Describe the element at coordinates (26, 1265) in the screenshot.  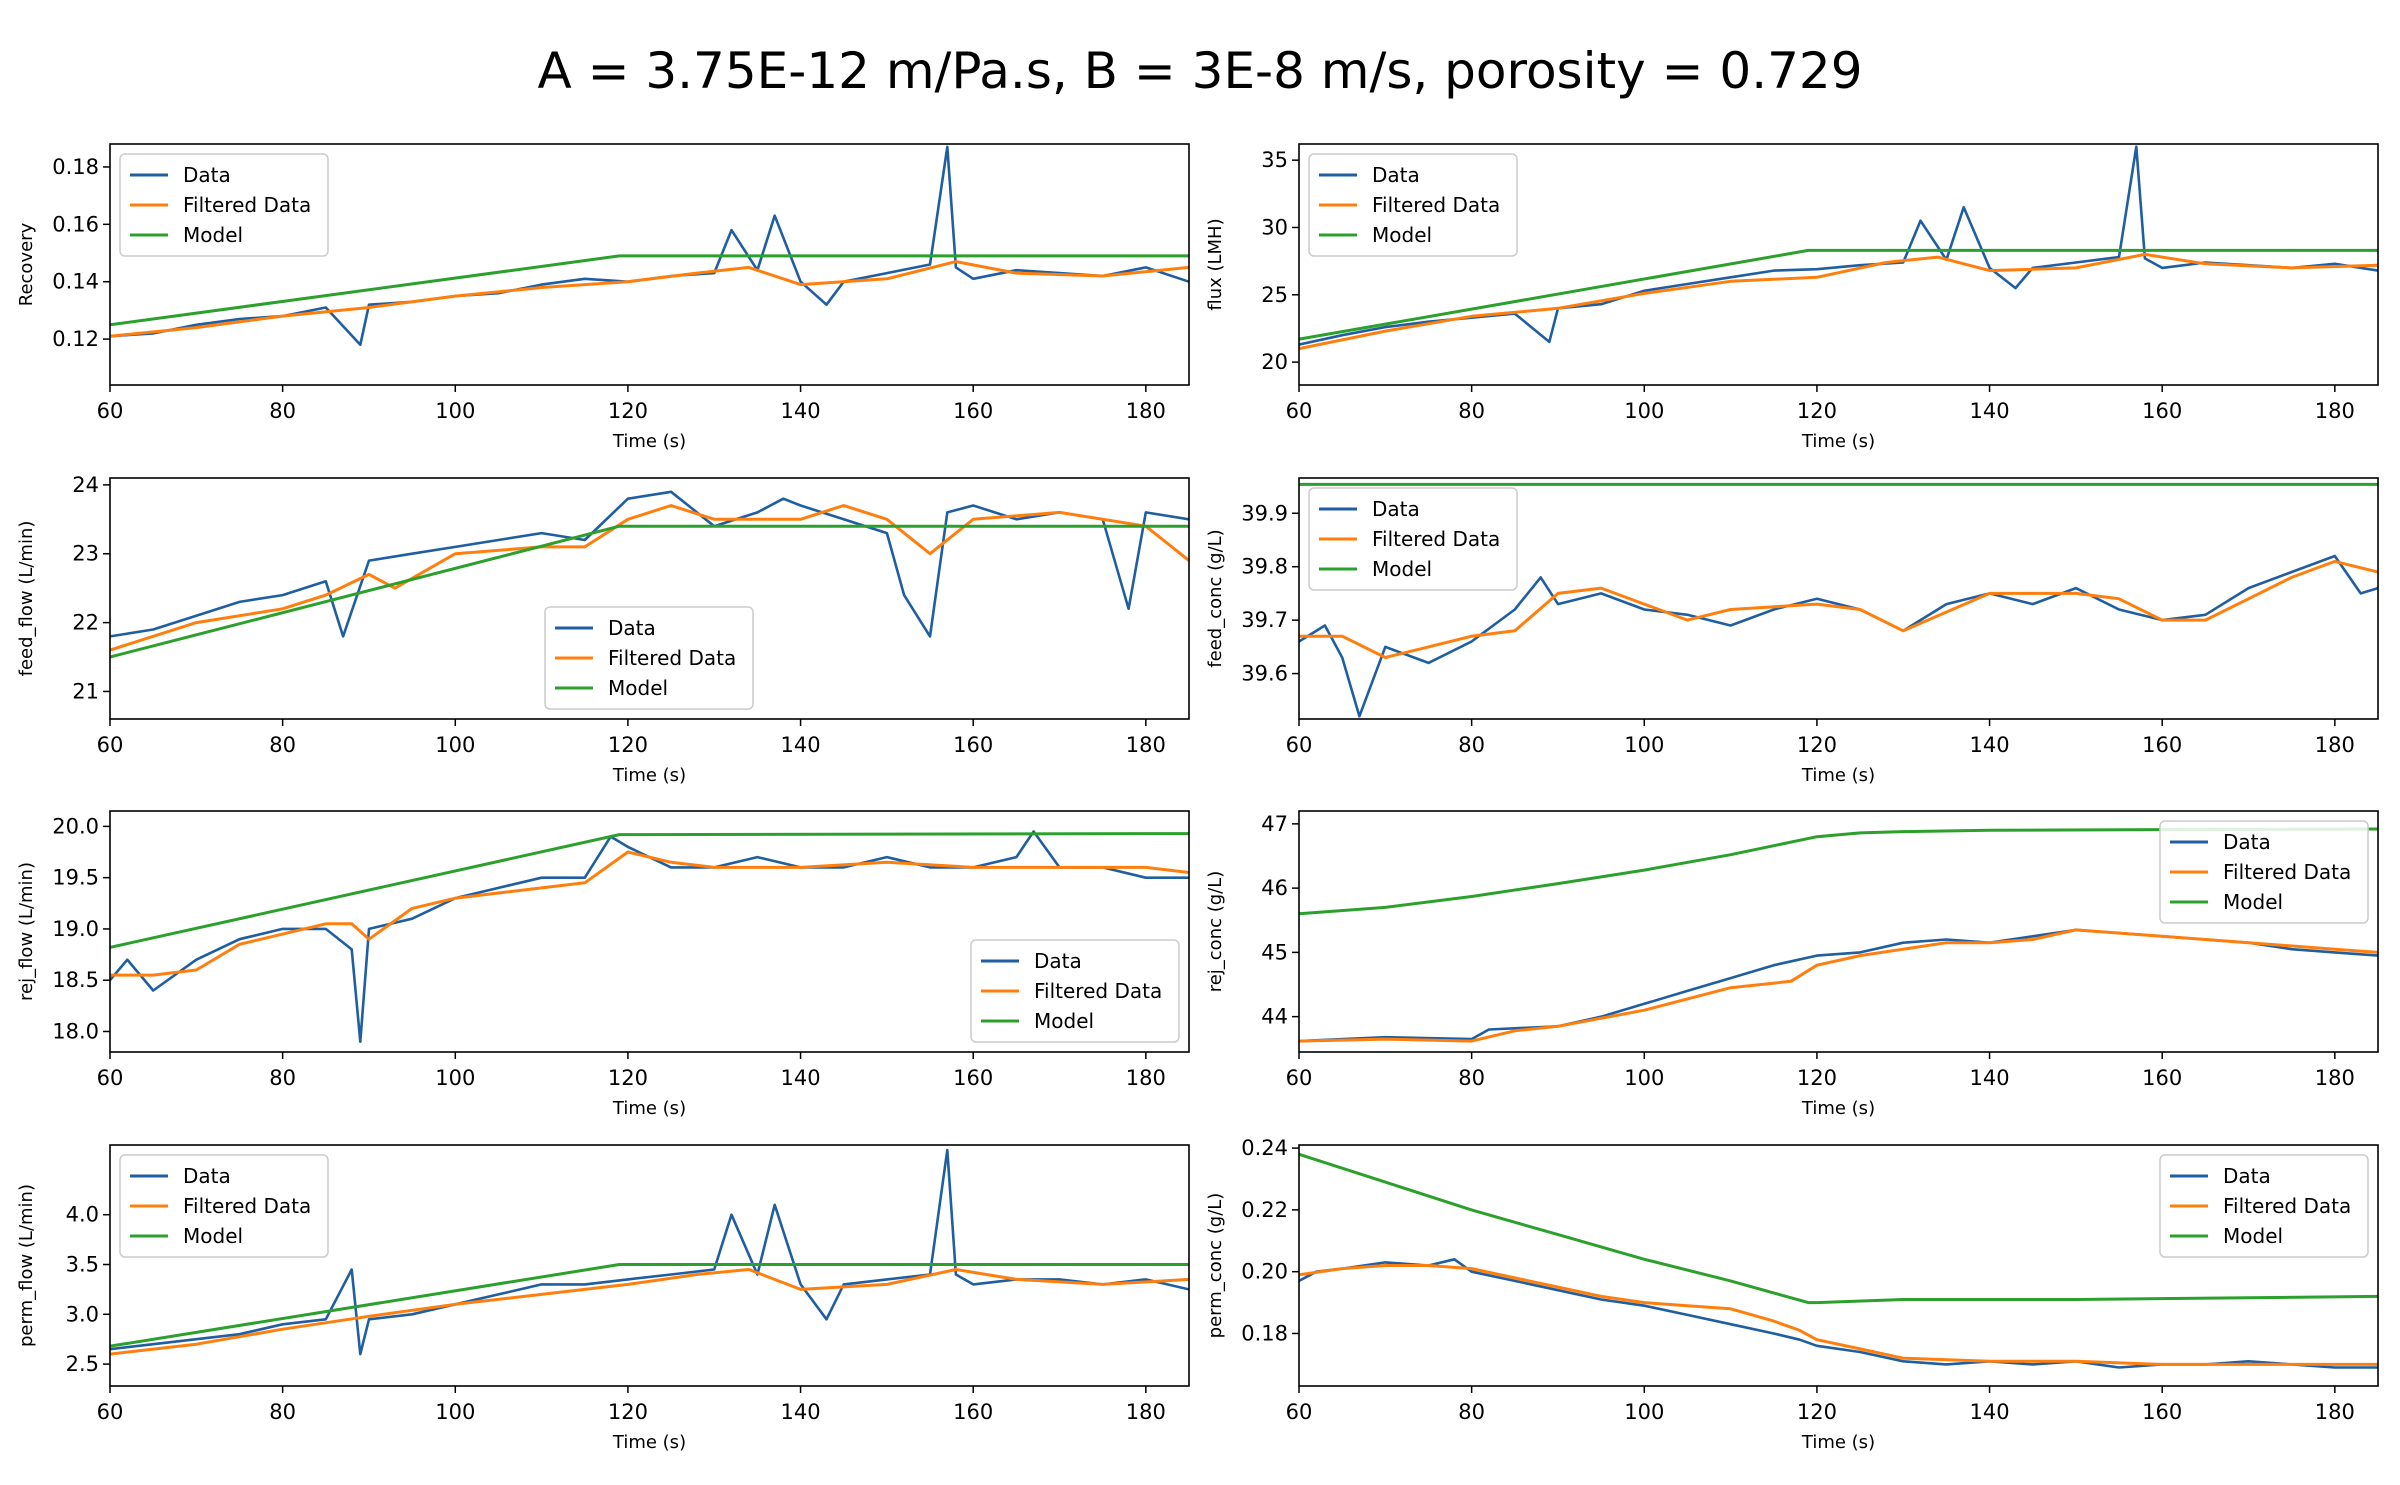
I see `y-axis-label: perm_flow (L/min)` at that location.